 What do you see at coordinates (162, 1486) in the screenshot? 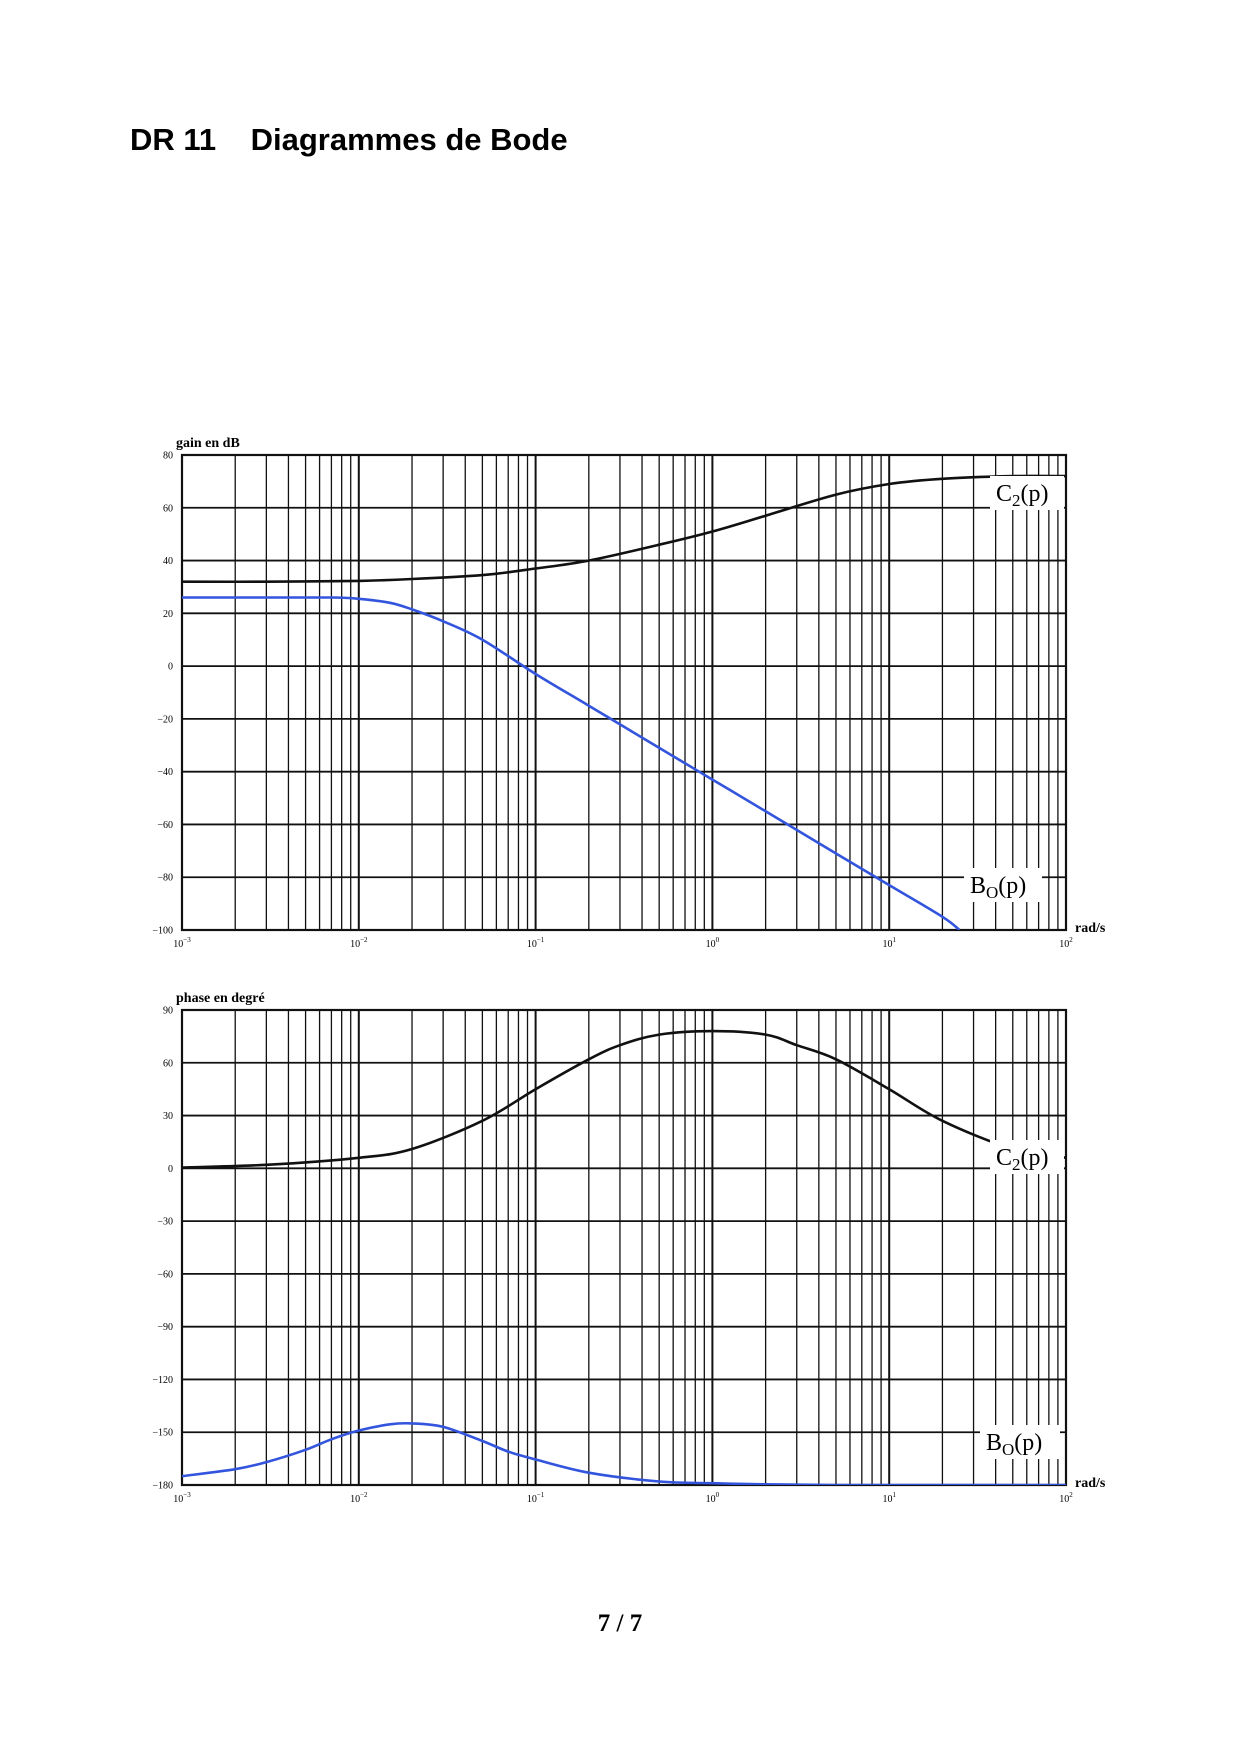
I see `y-tick-label: −180` at bounding box center [162, 1486].